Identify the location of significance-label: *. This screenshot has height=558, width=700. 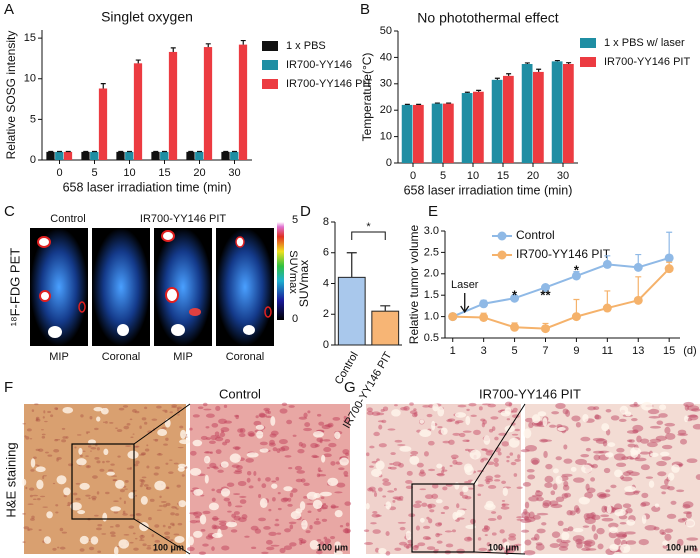
(368, 227).